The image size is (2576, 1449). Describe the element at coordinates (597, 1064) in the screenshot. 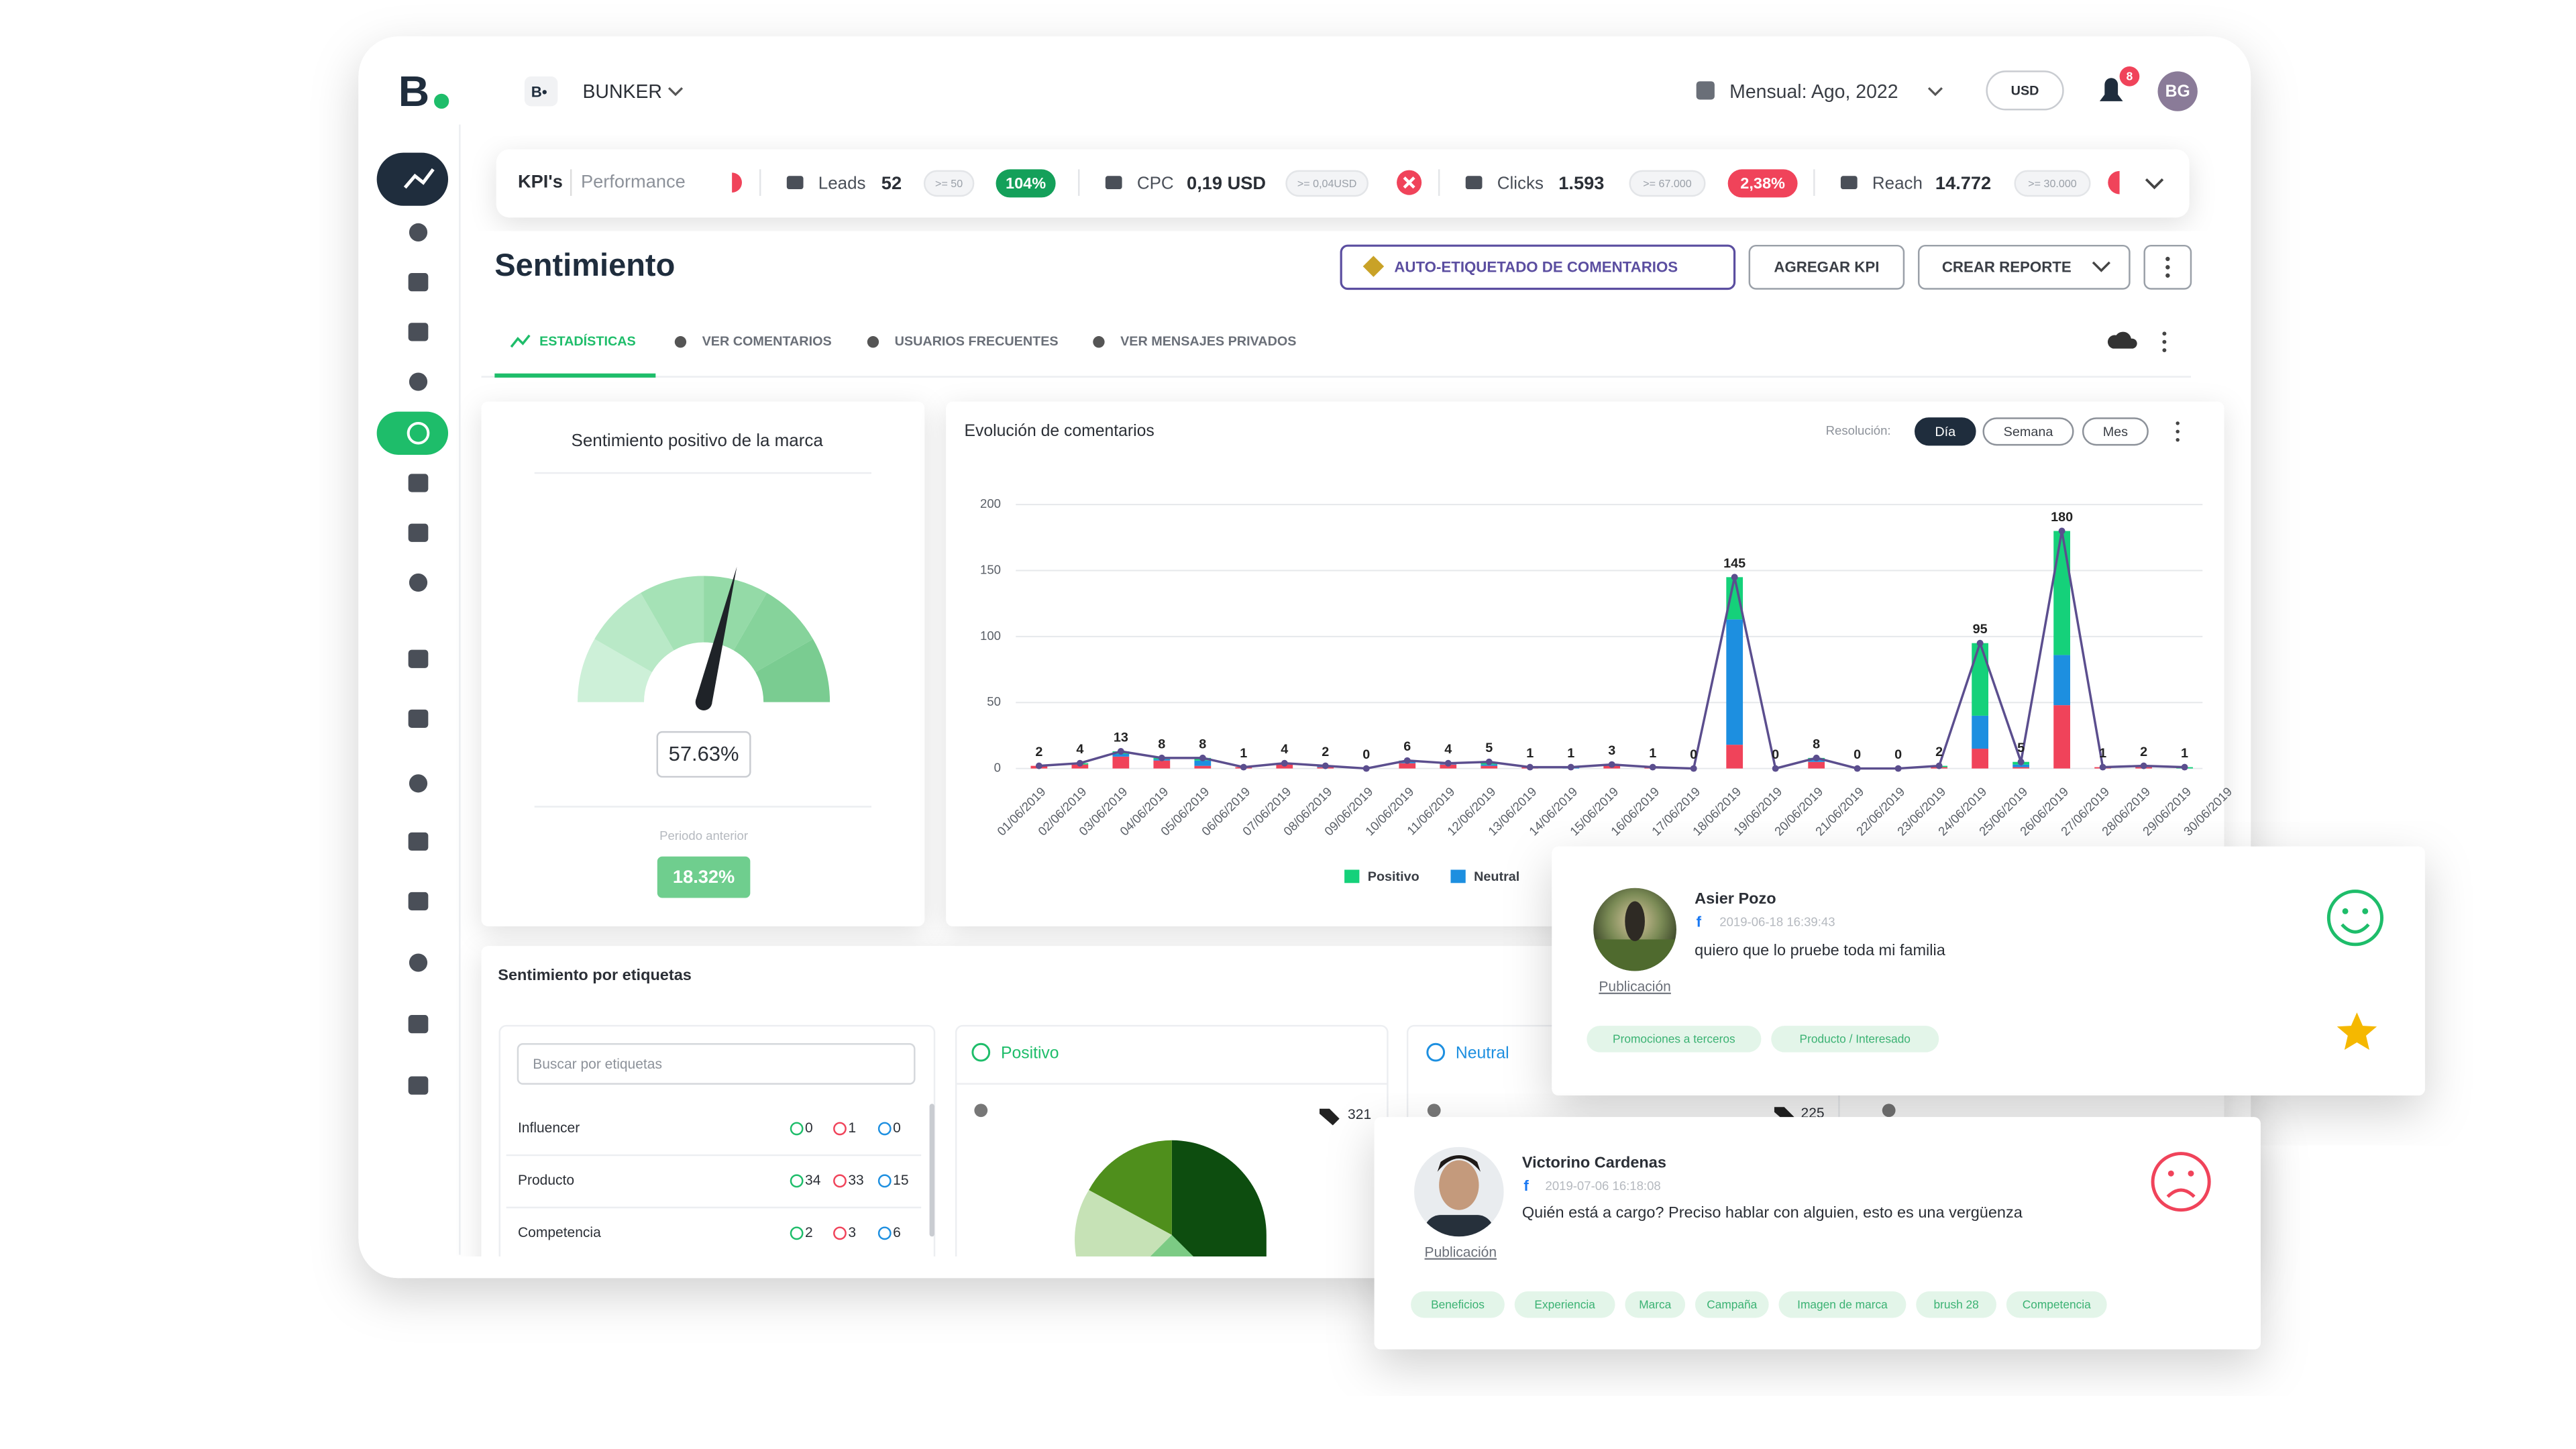

I see `tag-search-placeholder: Buscar por etiquetas` at that location.